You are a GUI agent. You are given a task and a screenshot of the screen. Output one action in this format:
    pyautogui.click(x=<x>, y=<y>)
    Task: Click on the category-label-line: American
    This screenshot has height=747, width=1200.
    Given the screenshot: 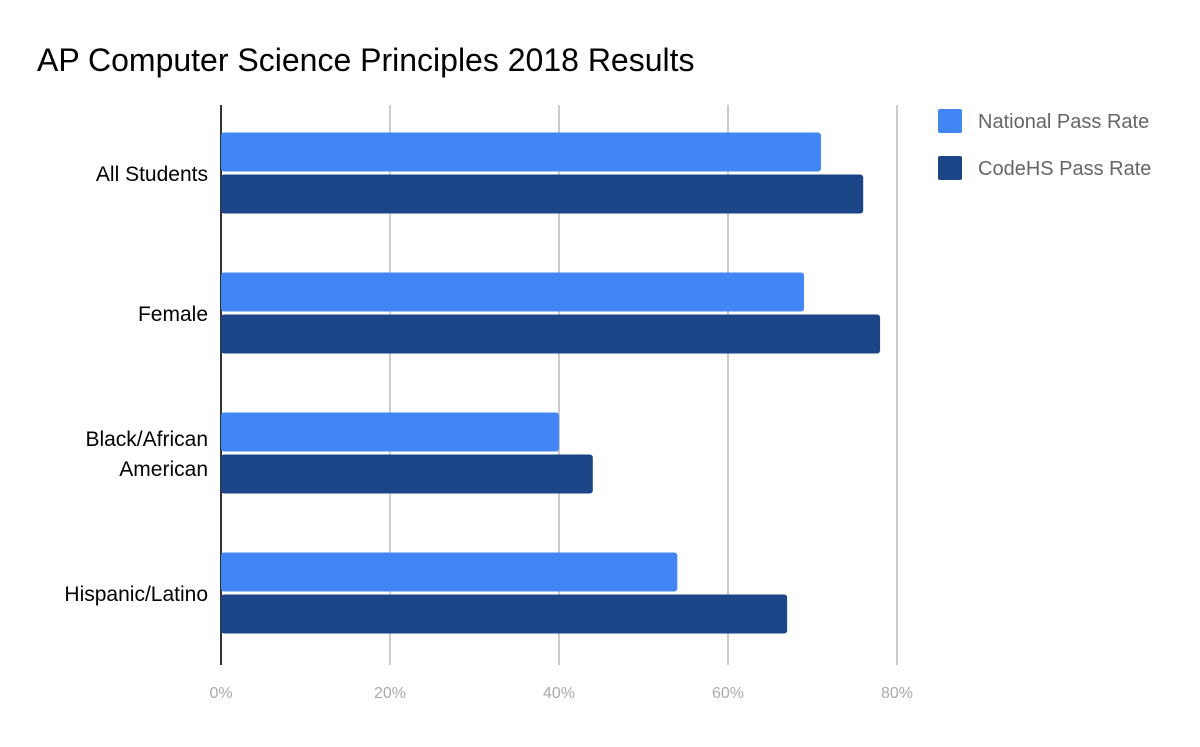 What is the action you would take?
    pyautogui.click(x=163, y=469)
    